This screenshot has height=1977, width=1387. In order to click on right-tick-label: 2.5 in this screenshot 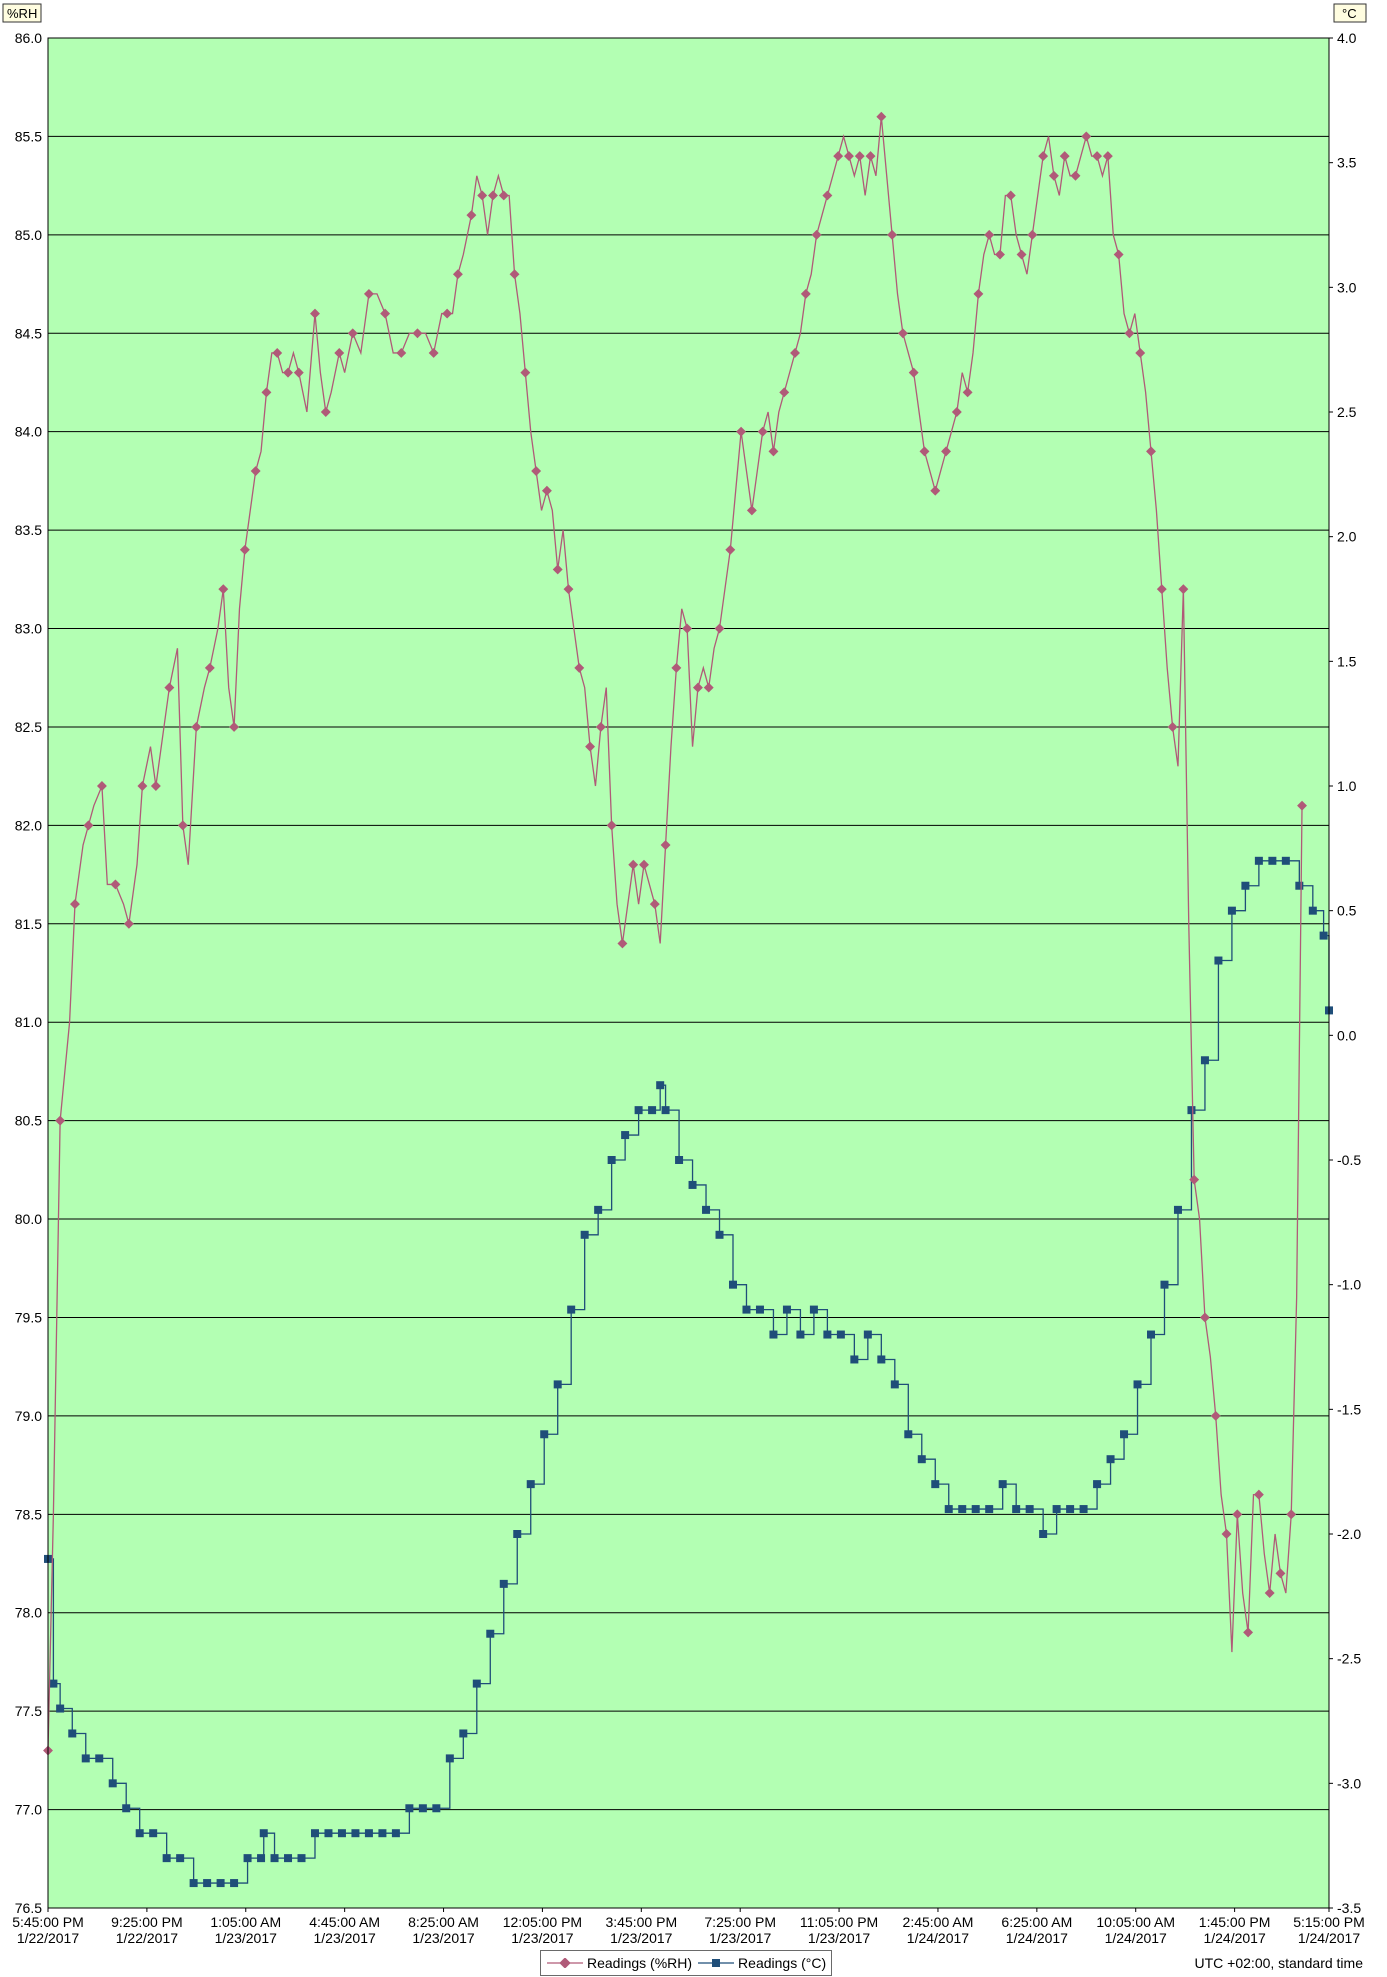, I will do `click(1347, 412)`.